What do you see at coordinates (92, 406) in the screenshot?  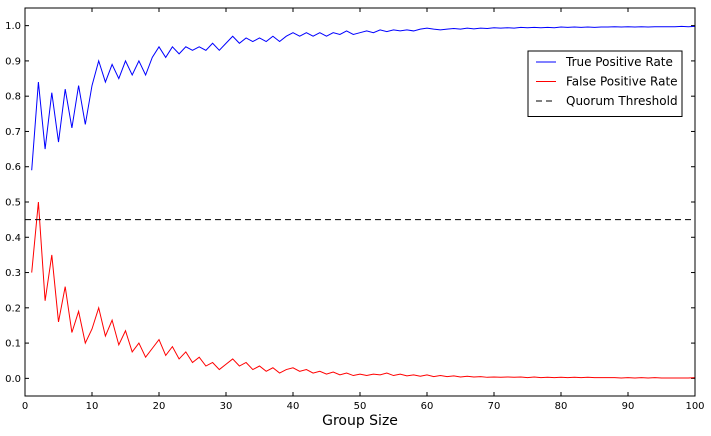 I see `x-tick-label: 10` at bounding box center [92, 406].